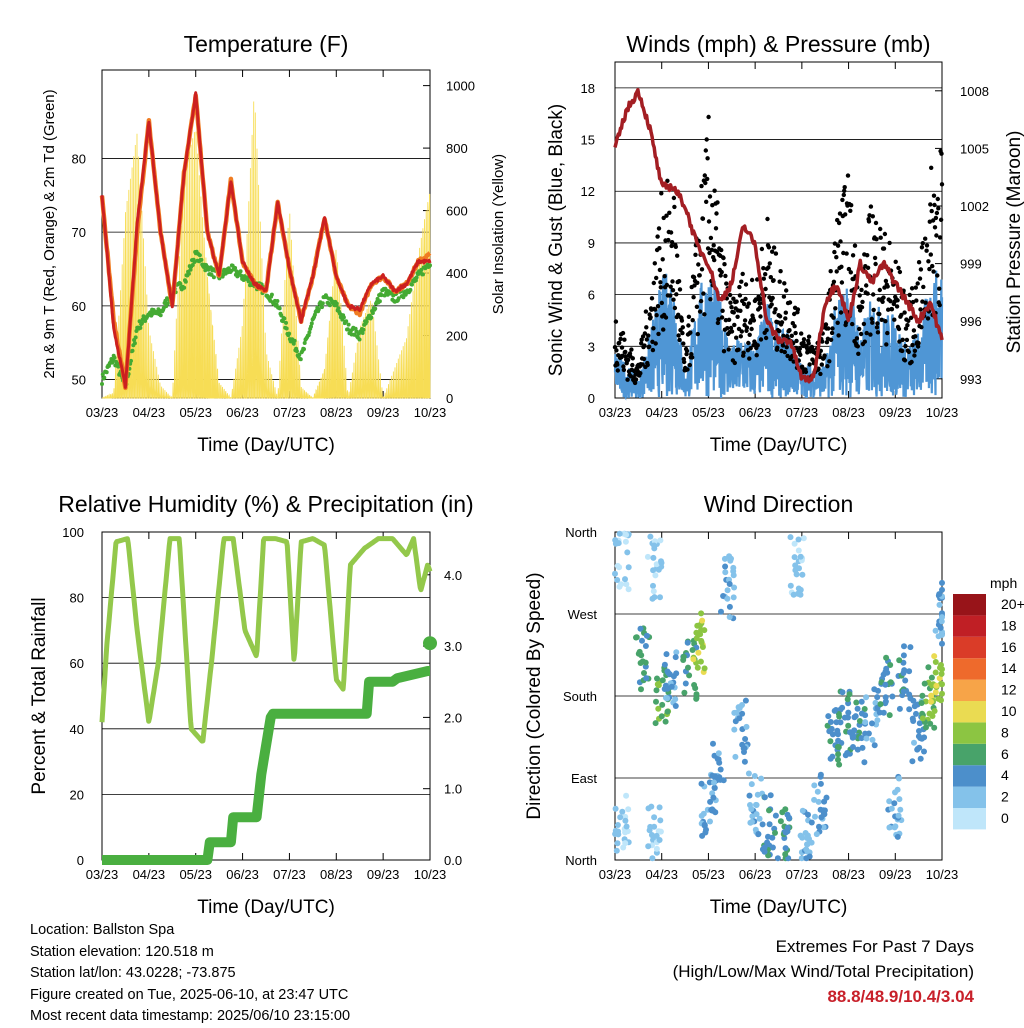 The height and width of the screenshot is (1028, 1024). What do you see at coordinates (900, 996) in the screenshot?
I see `extremes-values: 88.8/48.9/10.4/3.04` at bounding box center [900, 996].